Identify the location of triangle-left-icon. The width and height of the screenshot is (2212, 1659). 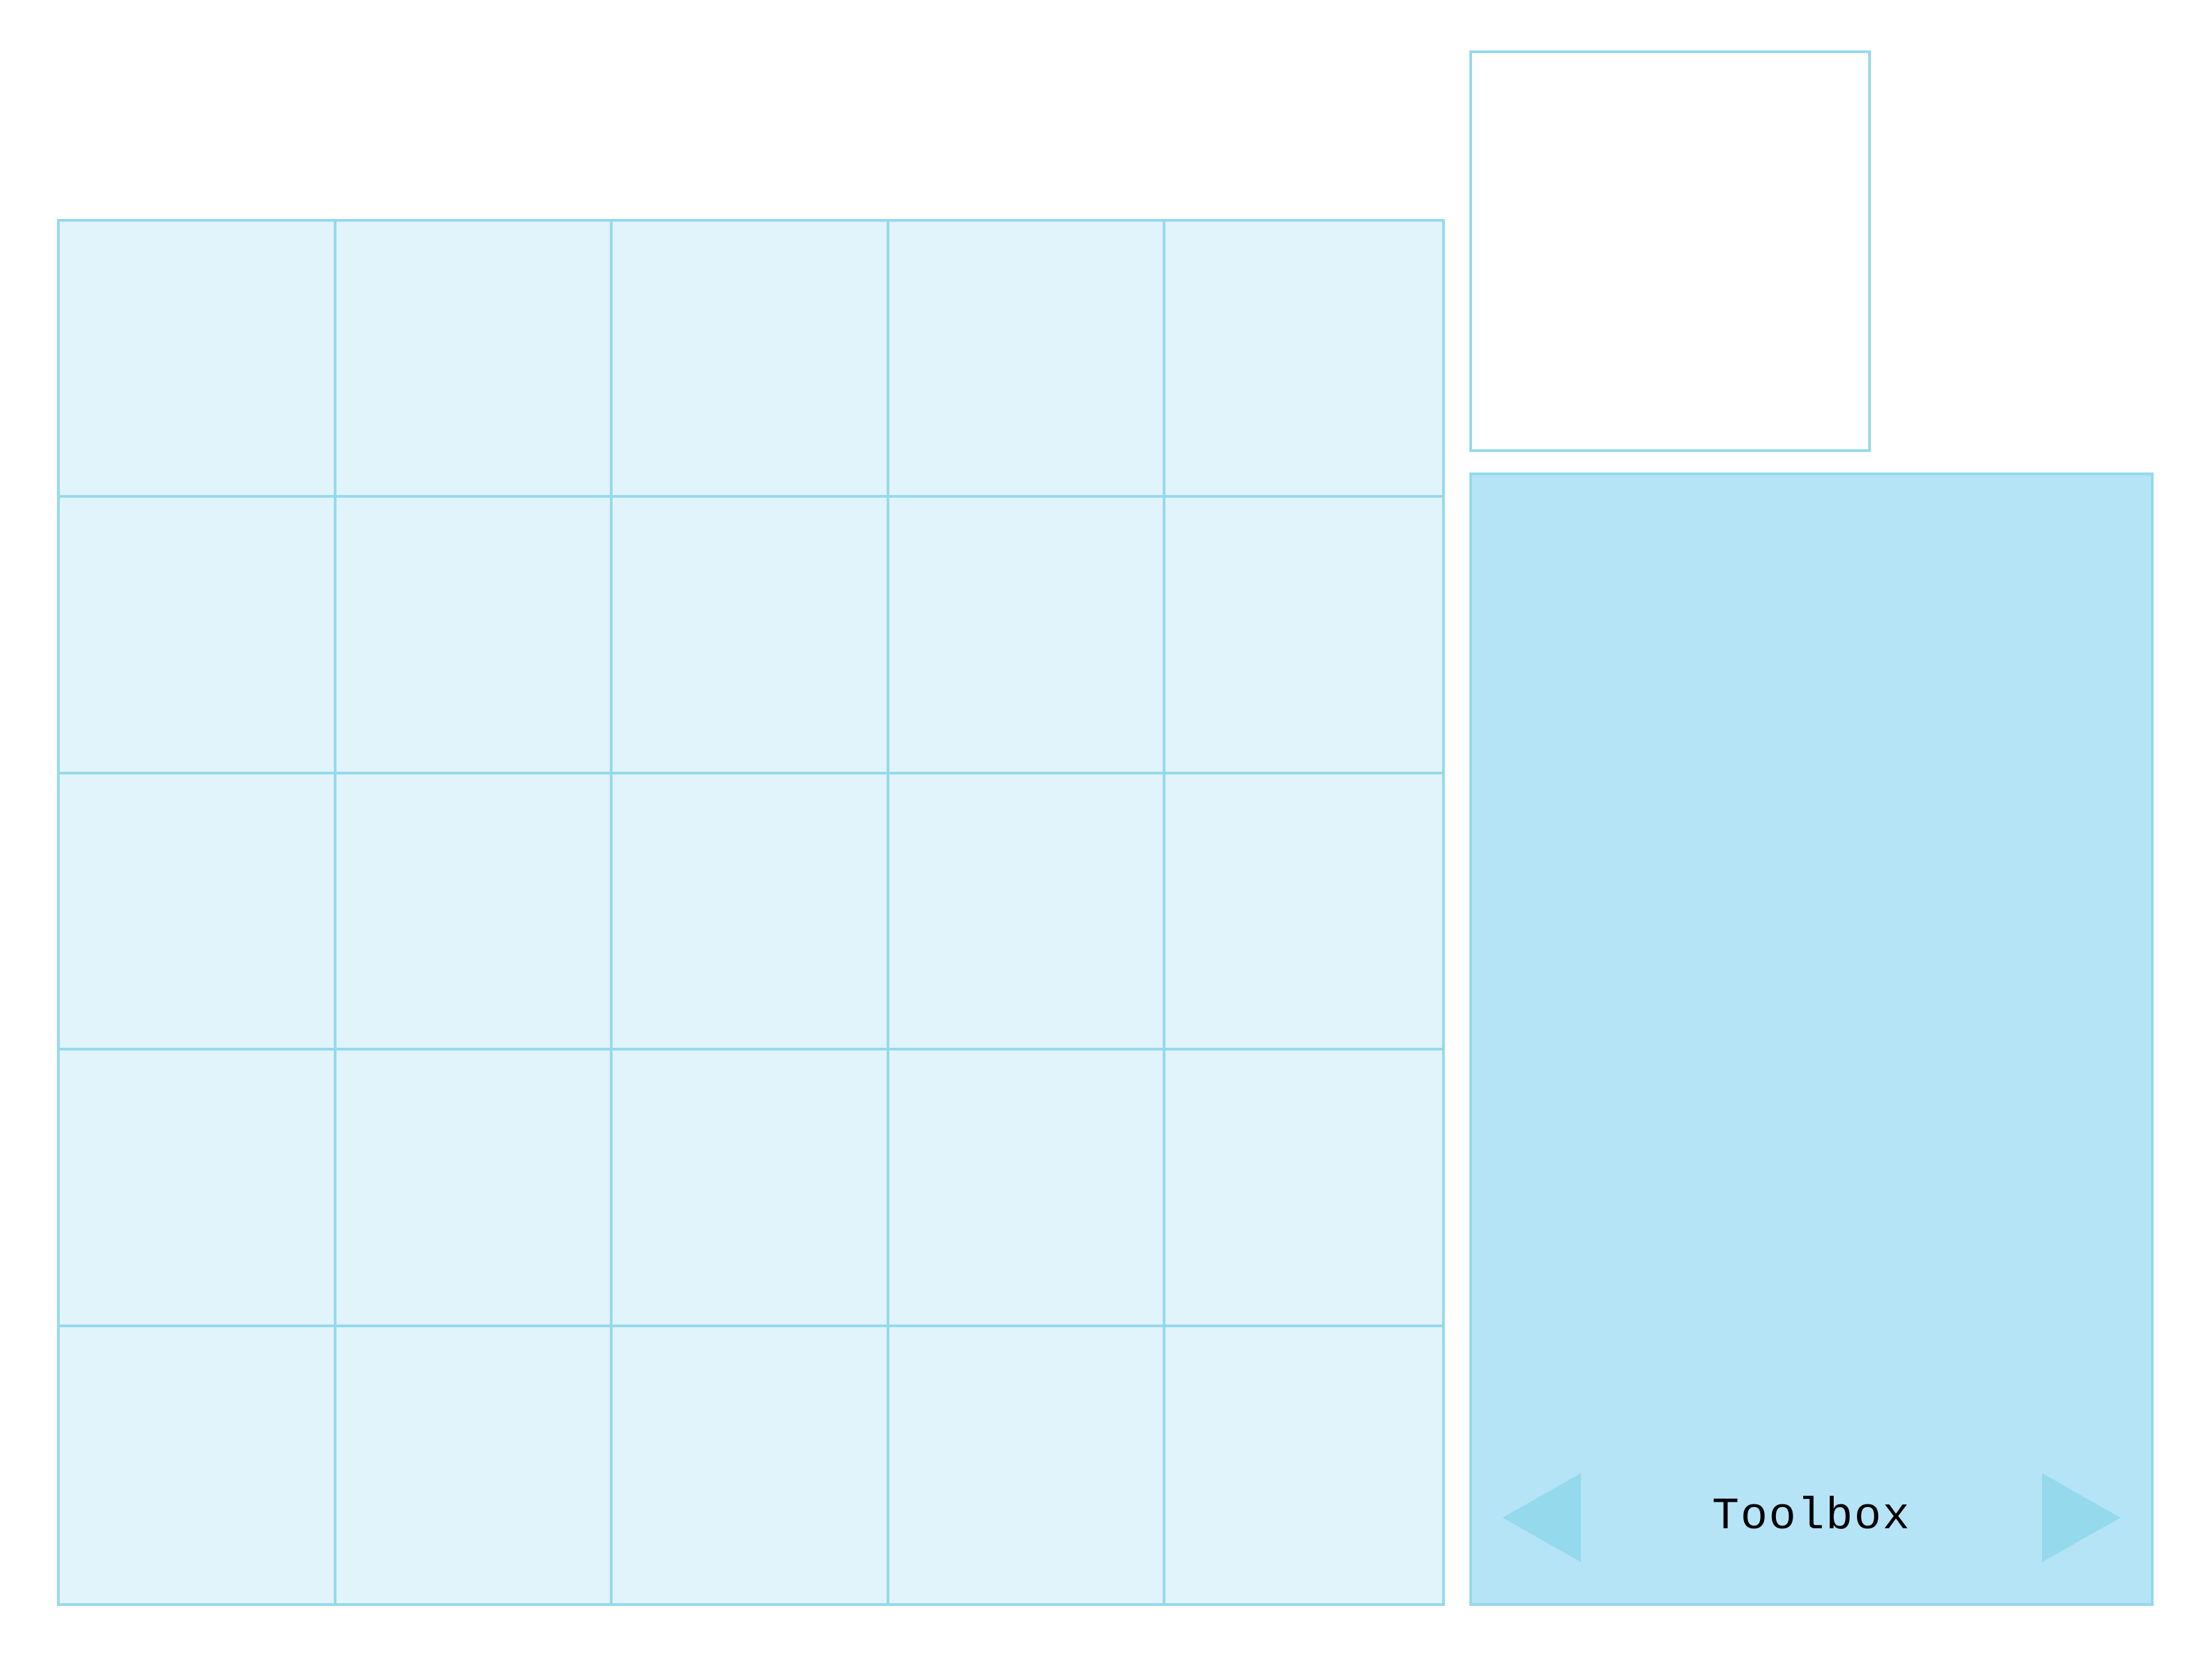
(1542, 1517).